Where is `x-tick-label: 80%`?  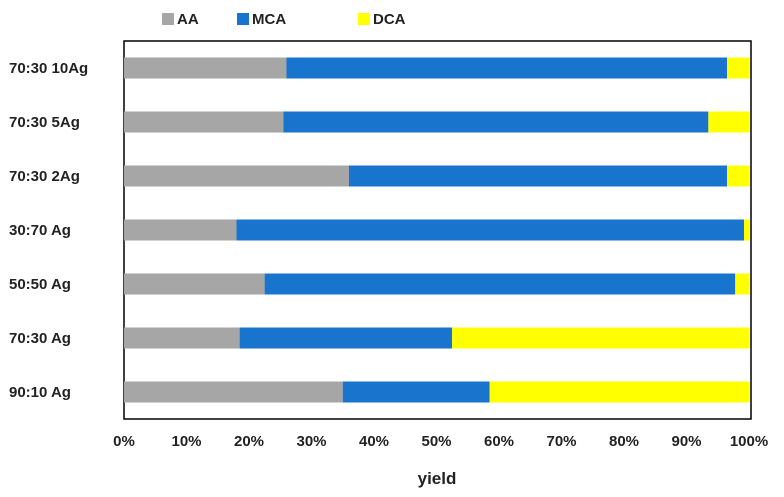
x-tick-label: 80% is located at coordinates (624, 441).